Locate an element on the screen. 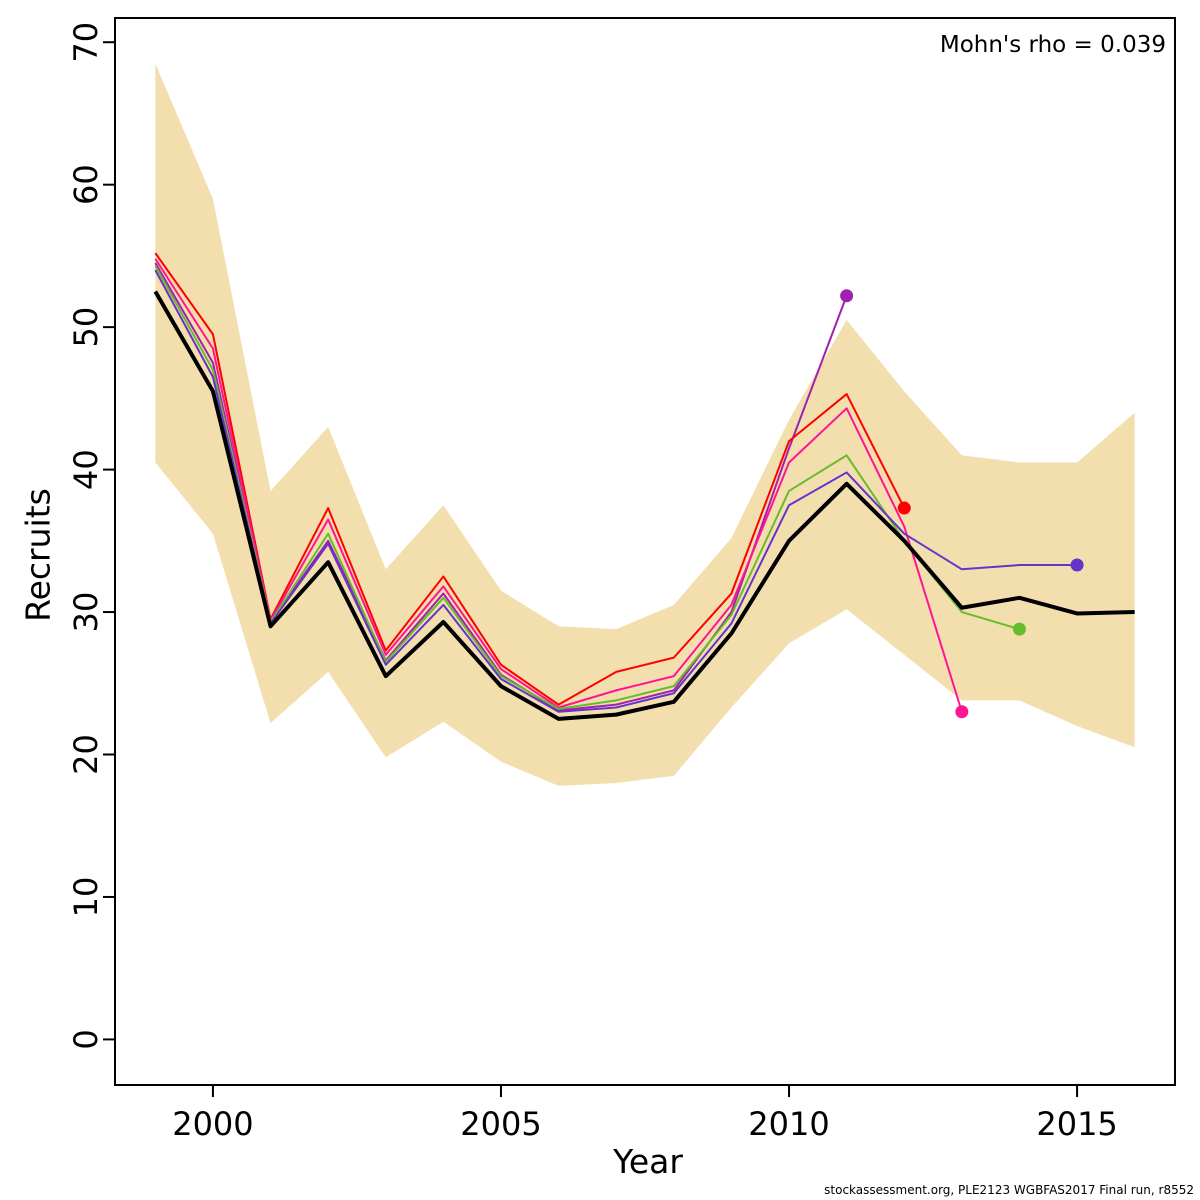 This screenshot has height=1200, width=1200. y-tick-label: 50 is located at coordinates (86, 327).